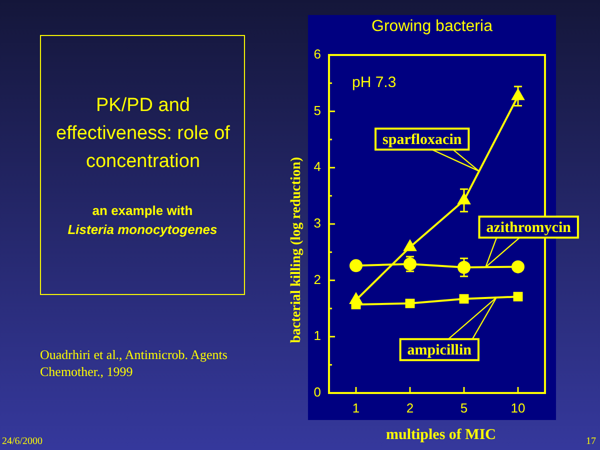  Describe the element at coordinates (591, 442) in the screenshot. I see `text: 17` at that location.